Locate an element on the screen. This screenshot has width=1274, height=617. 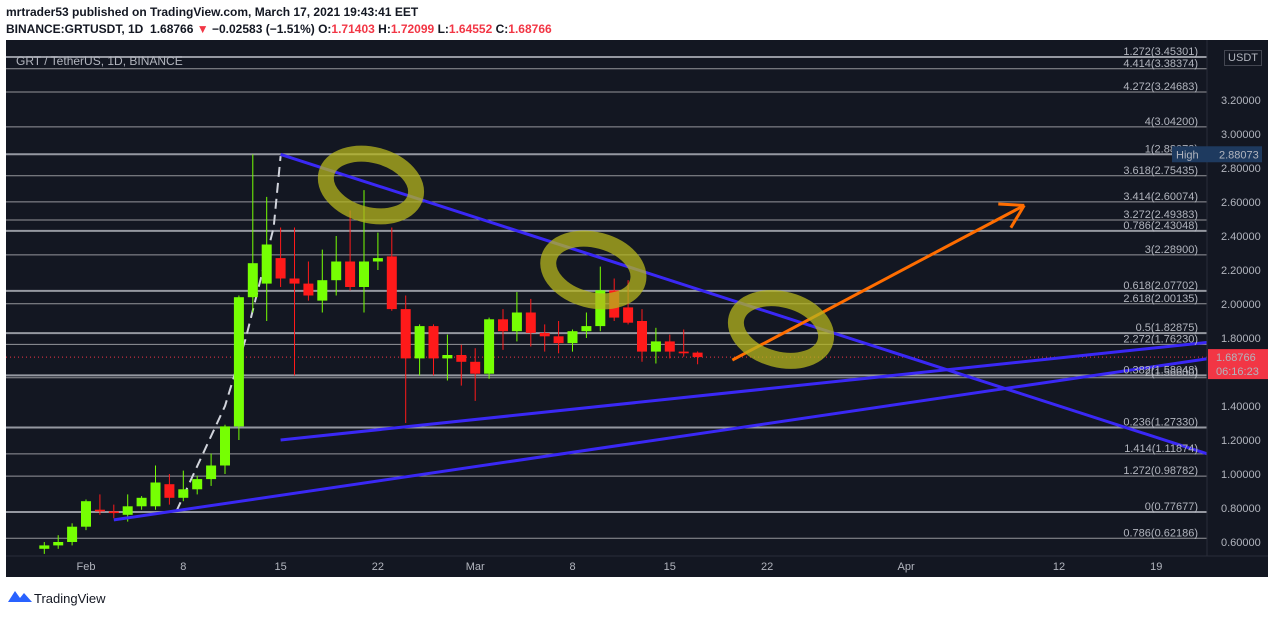
x-tick-label: Feb is located at coordinates (86, 567).